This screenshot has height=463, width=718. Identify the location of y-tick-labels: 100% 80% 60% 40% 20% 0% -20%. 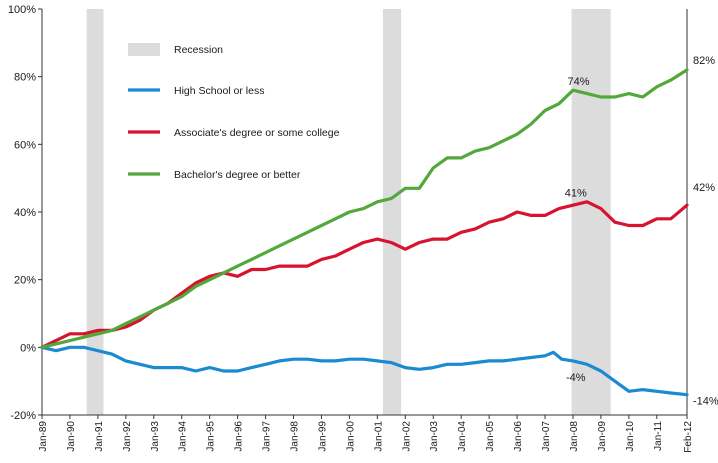
(22, 213).